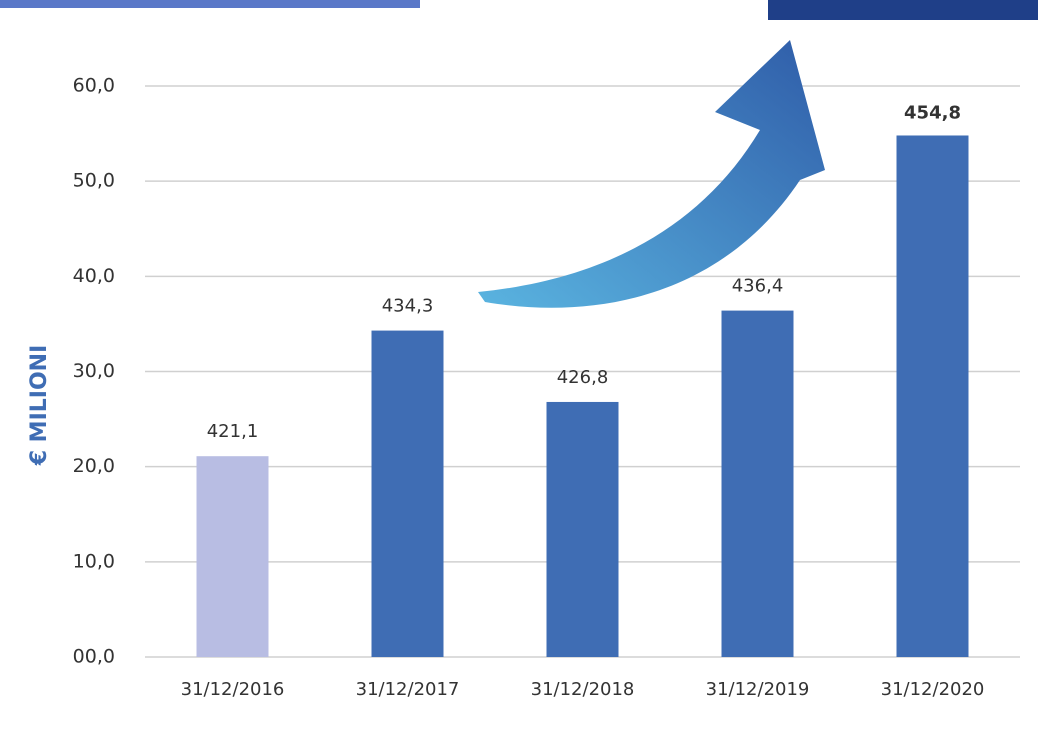  Describe the element at coordinates (583, 689) in the screenshot. I see `x-tick-label: 31/12/2018` at that location.